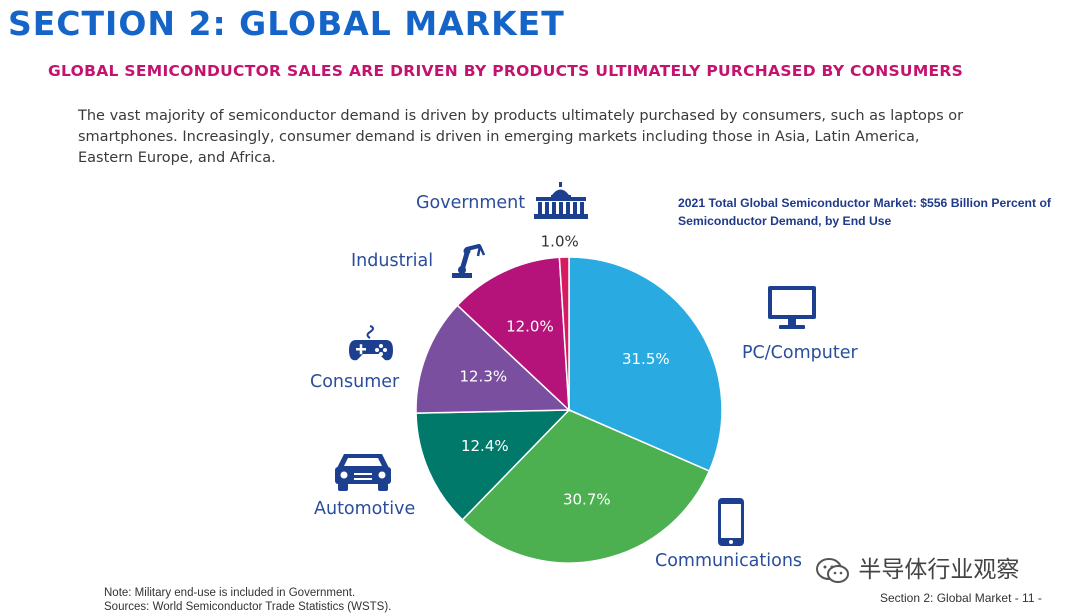  What do you see at coordinates (485, 446) in the screenshot?
I see `slice-value-label: 12.4%` at bounding box center [485, 446].